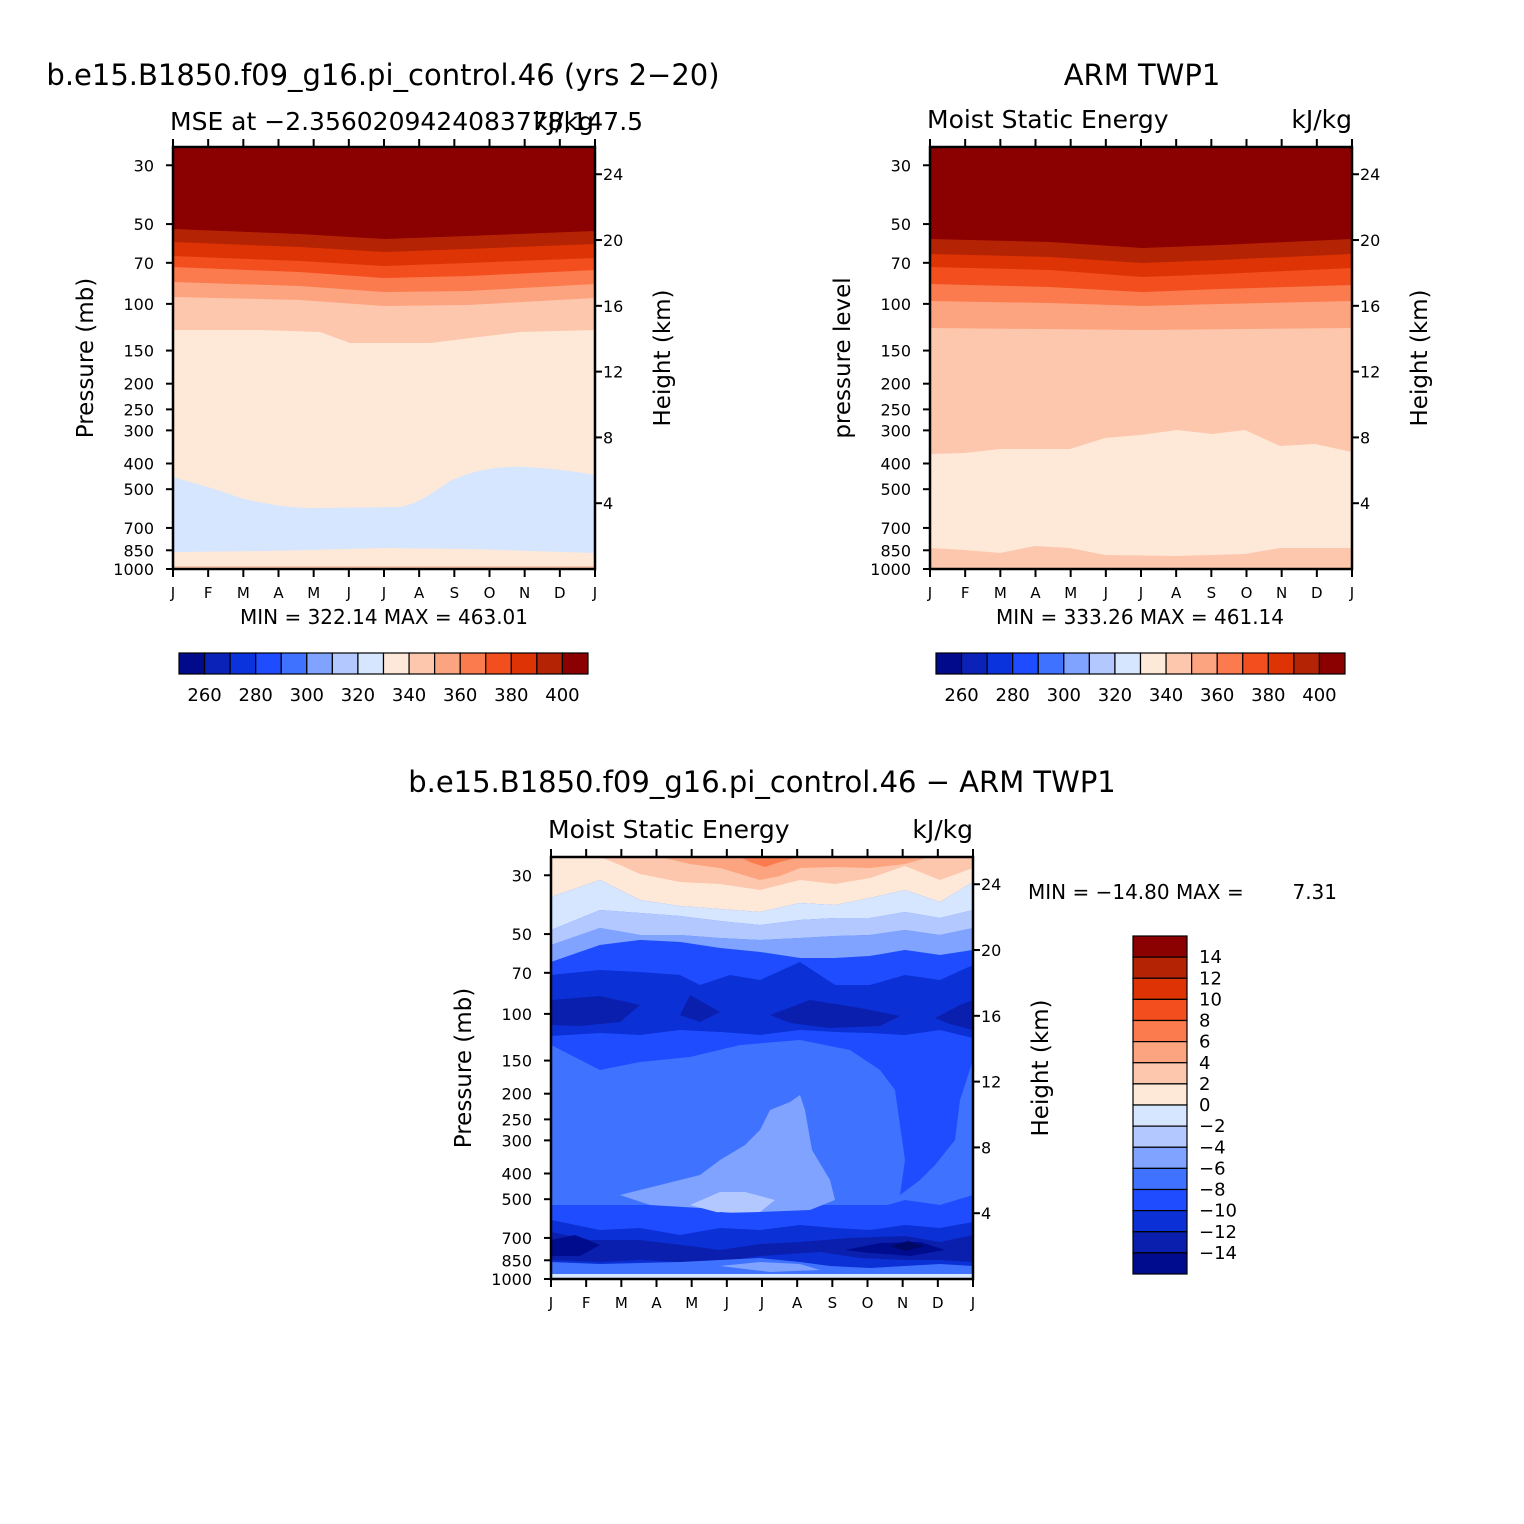 The height and width of the screenshot is (1524, 1524). I want to click on diff-colorbar-label: −6, so click(1212, 1168).